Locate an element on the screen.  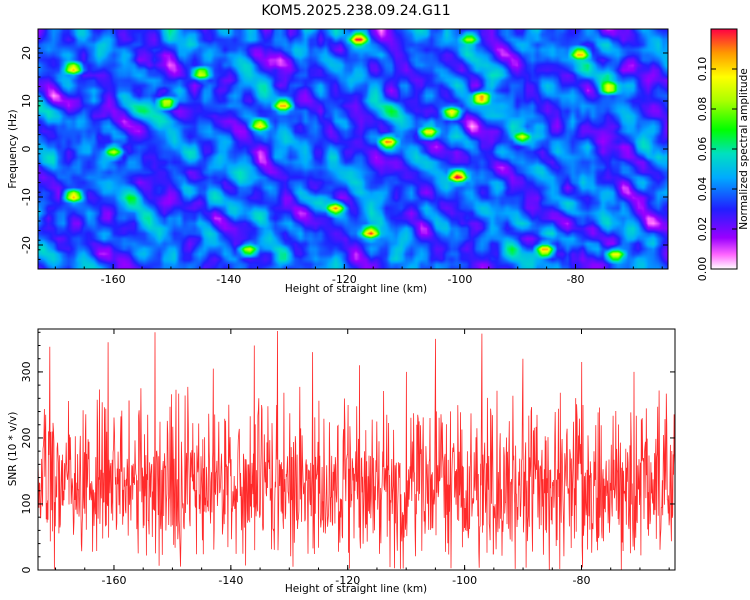
colorbar-tick-label-0: 0.00 is located at coordinates (702, 269).